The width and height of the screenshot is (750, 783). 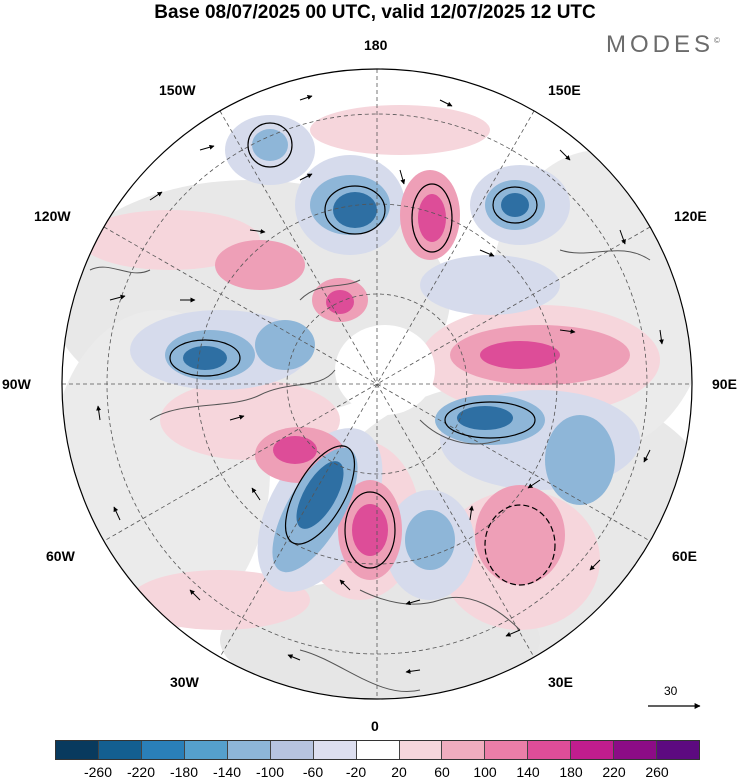 What do you see at coordinates (98, 772) in the screenshot?
I see `colorbar-tick-label: -260` at bounding box center [98, 772].